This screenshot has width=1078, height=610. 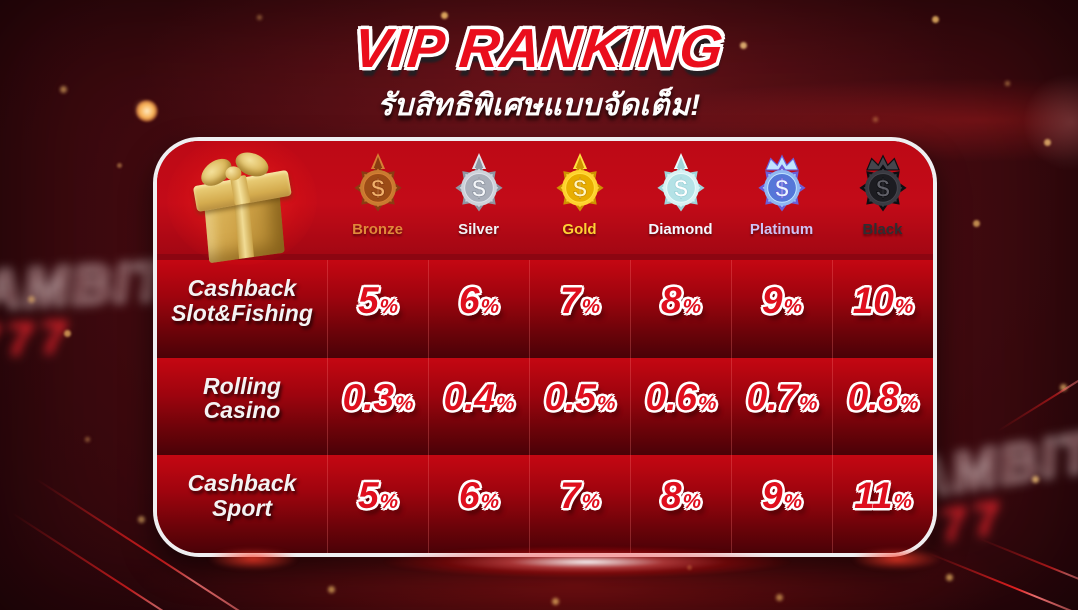 I want to click on cashback-value: 0.3%, so click(x=378, y=398).